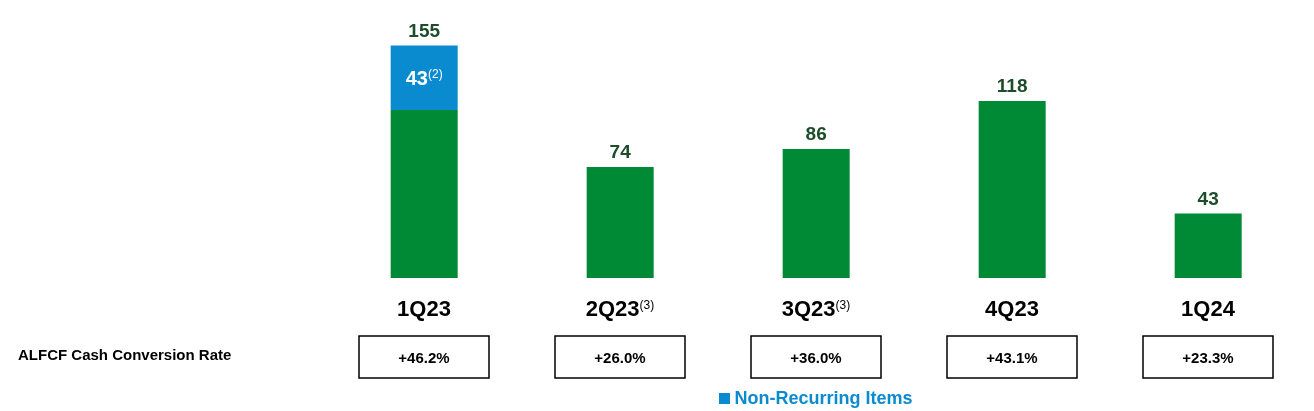 This screenshot has height=411, width=1314. Describe the element at coordinates (424, 357) in the screenshot. I see `text: +46.2%` at that location.